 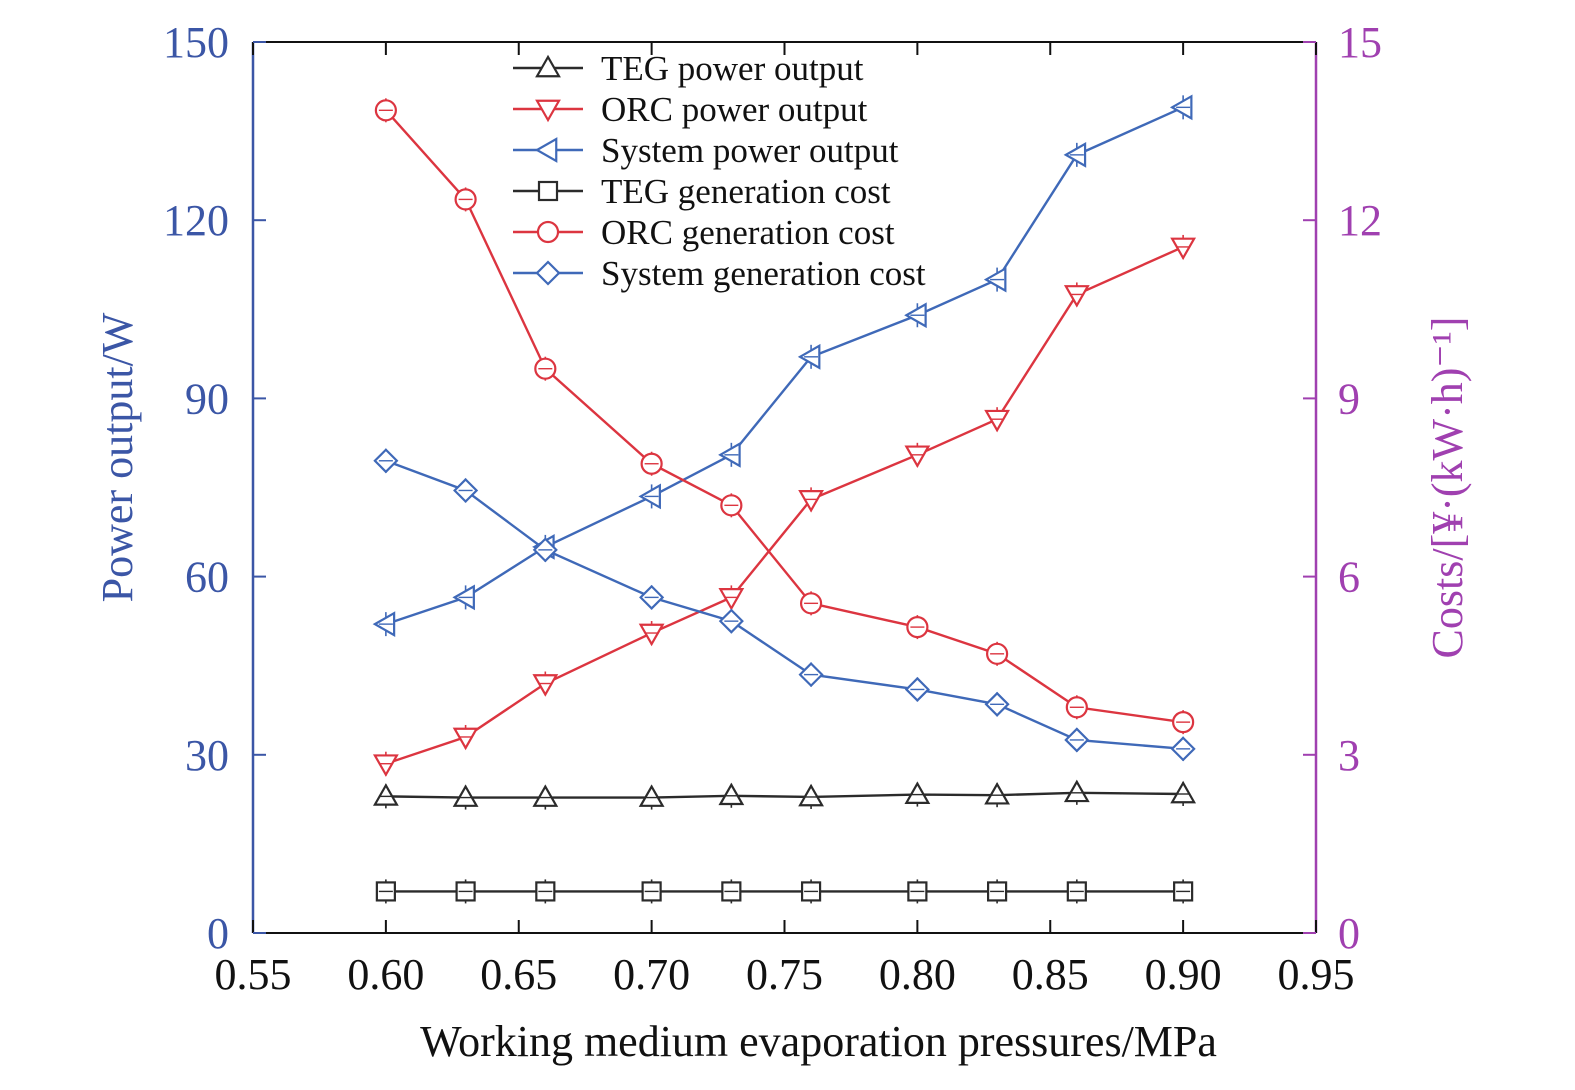 What do you see at coordinates (763, 273) in the screenshot?
I see `legend-label: System generation cost` at bounding box center [763, 273].